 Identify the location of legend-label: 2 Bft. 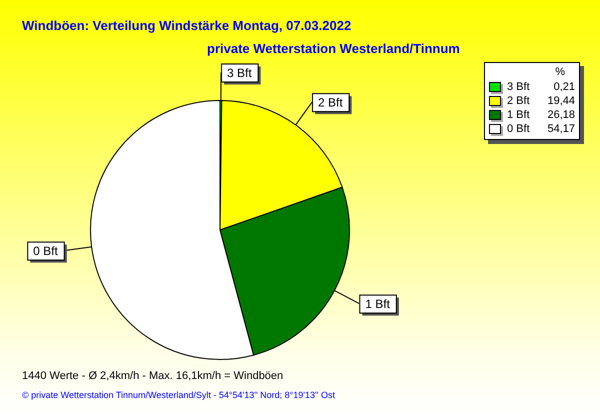
(519, 101).